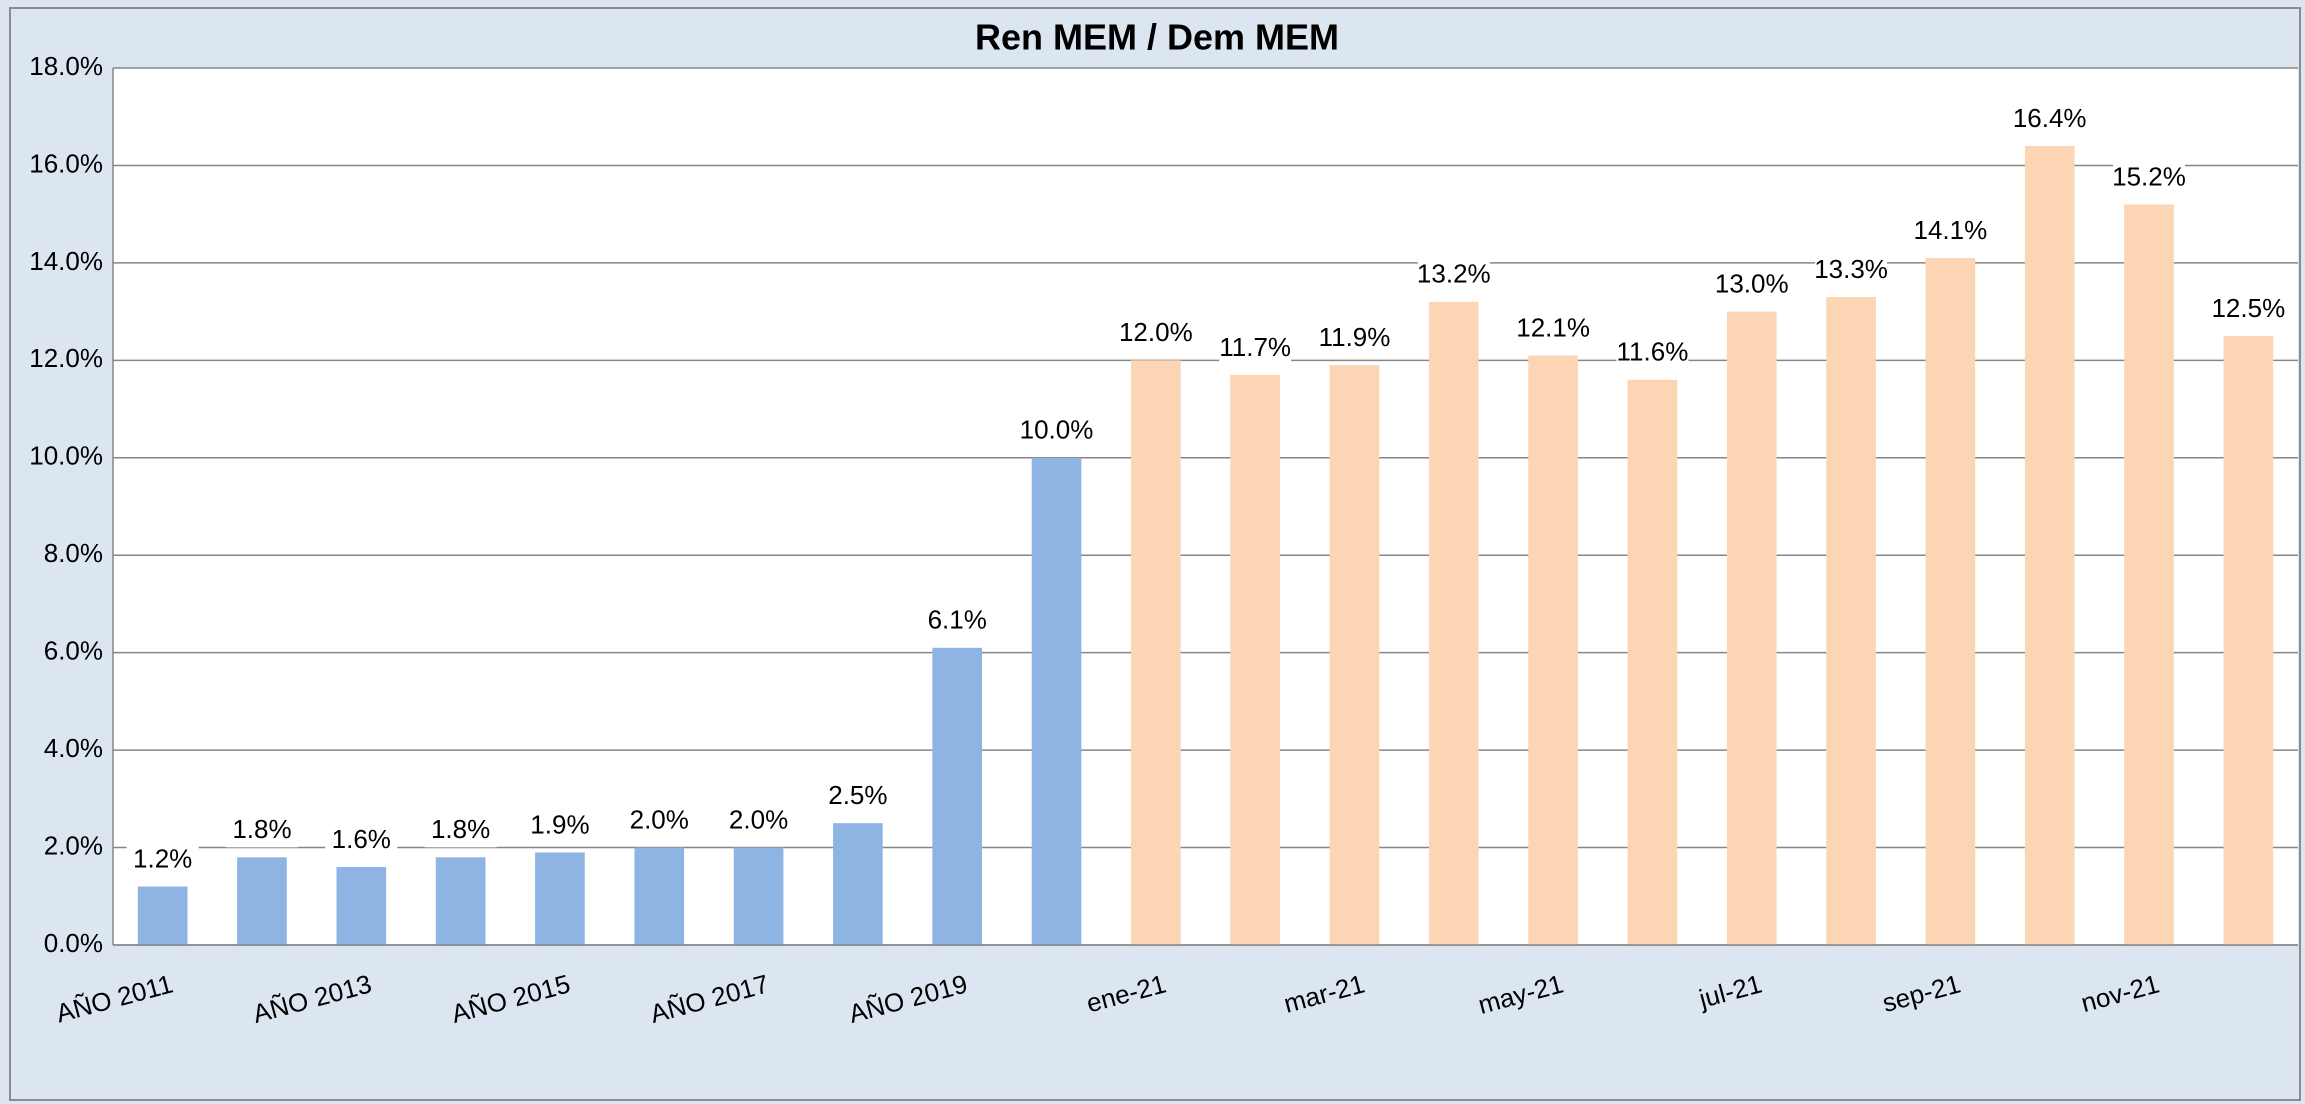 This screenshot has width=2305, height=1104. I want to click on data-label: 11.7%, so click(1255, 347).